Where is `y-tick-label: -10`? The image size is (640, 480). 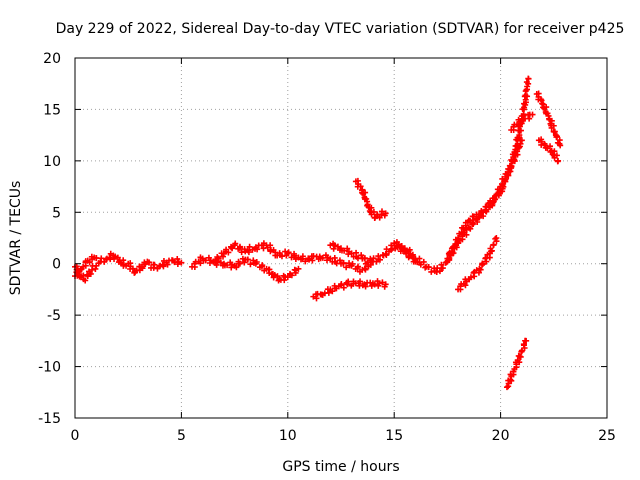
y-tick-label: -10 is located at coordinates (49, 368).